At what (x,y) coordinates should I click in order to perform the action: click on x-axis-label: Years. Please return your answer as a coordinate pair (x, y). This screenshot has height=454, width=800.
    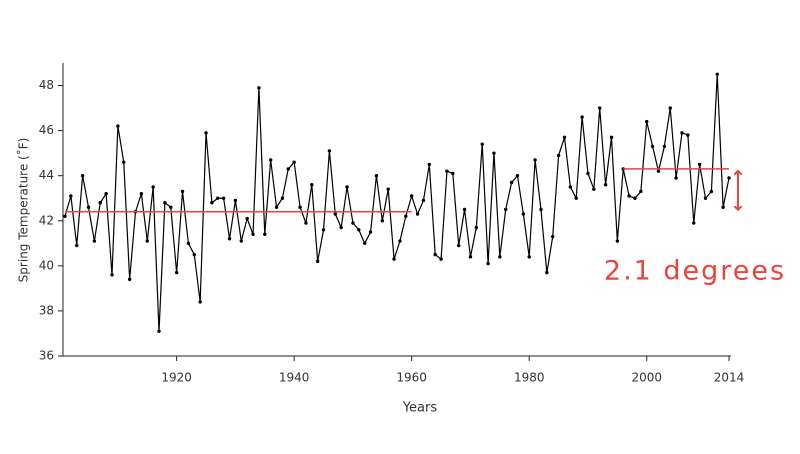
    Looking at the image, I should click on (420, 408).